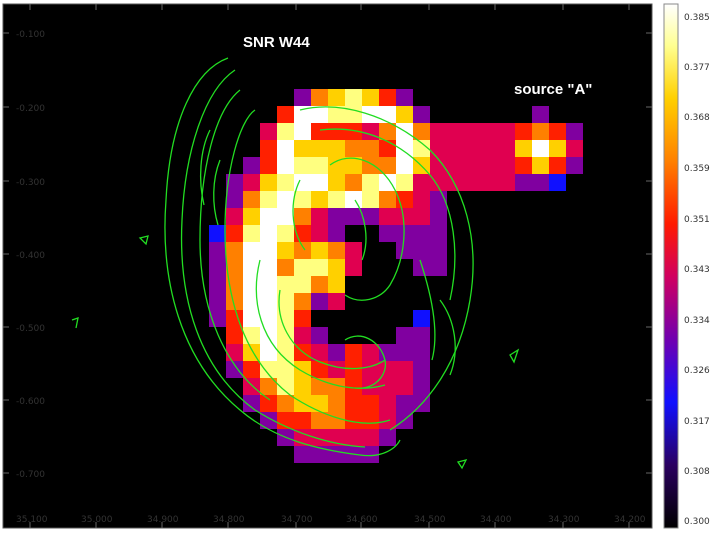  What do you see at coordinates (30, 475) in the screenshot?
I see `y-tick-label: -0.700` at bounding box center [30, 475].